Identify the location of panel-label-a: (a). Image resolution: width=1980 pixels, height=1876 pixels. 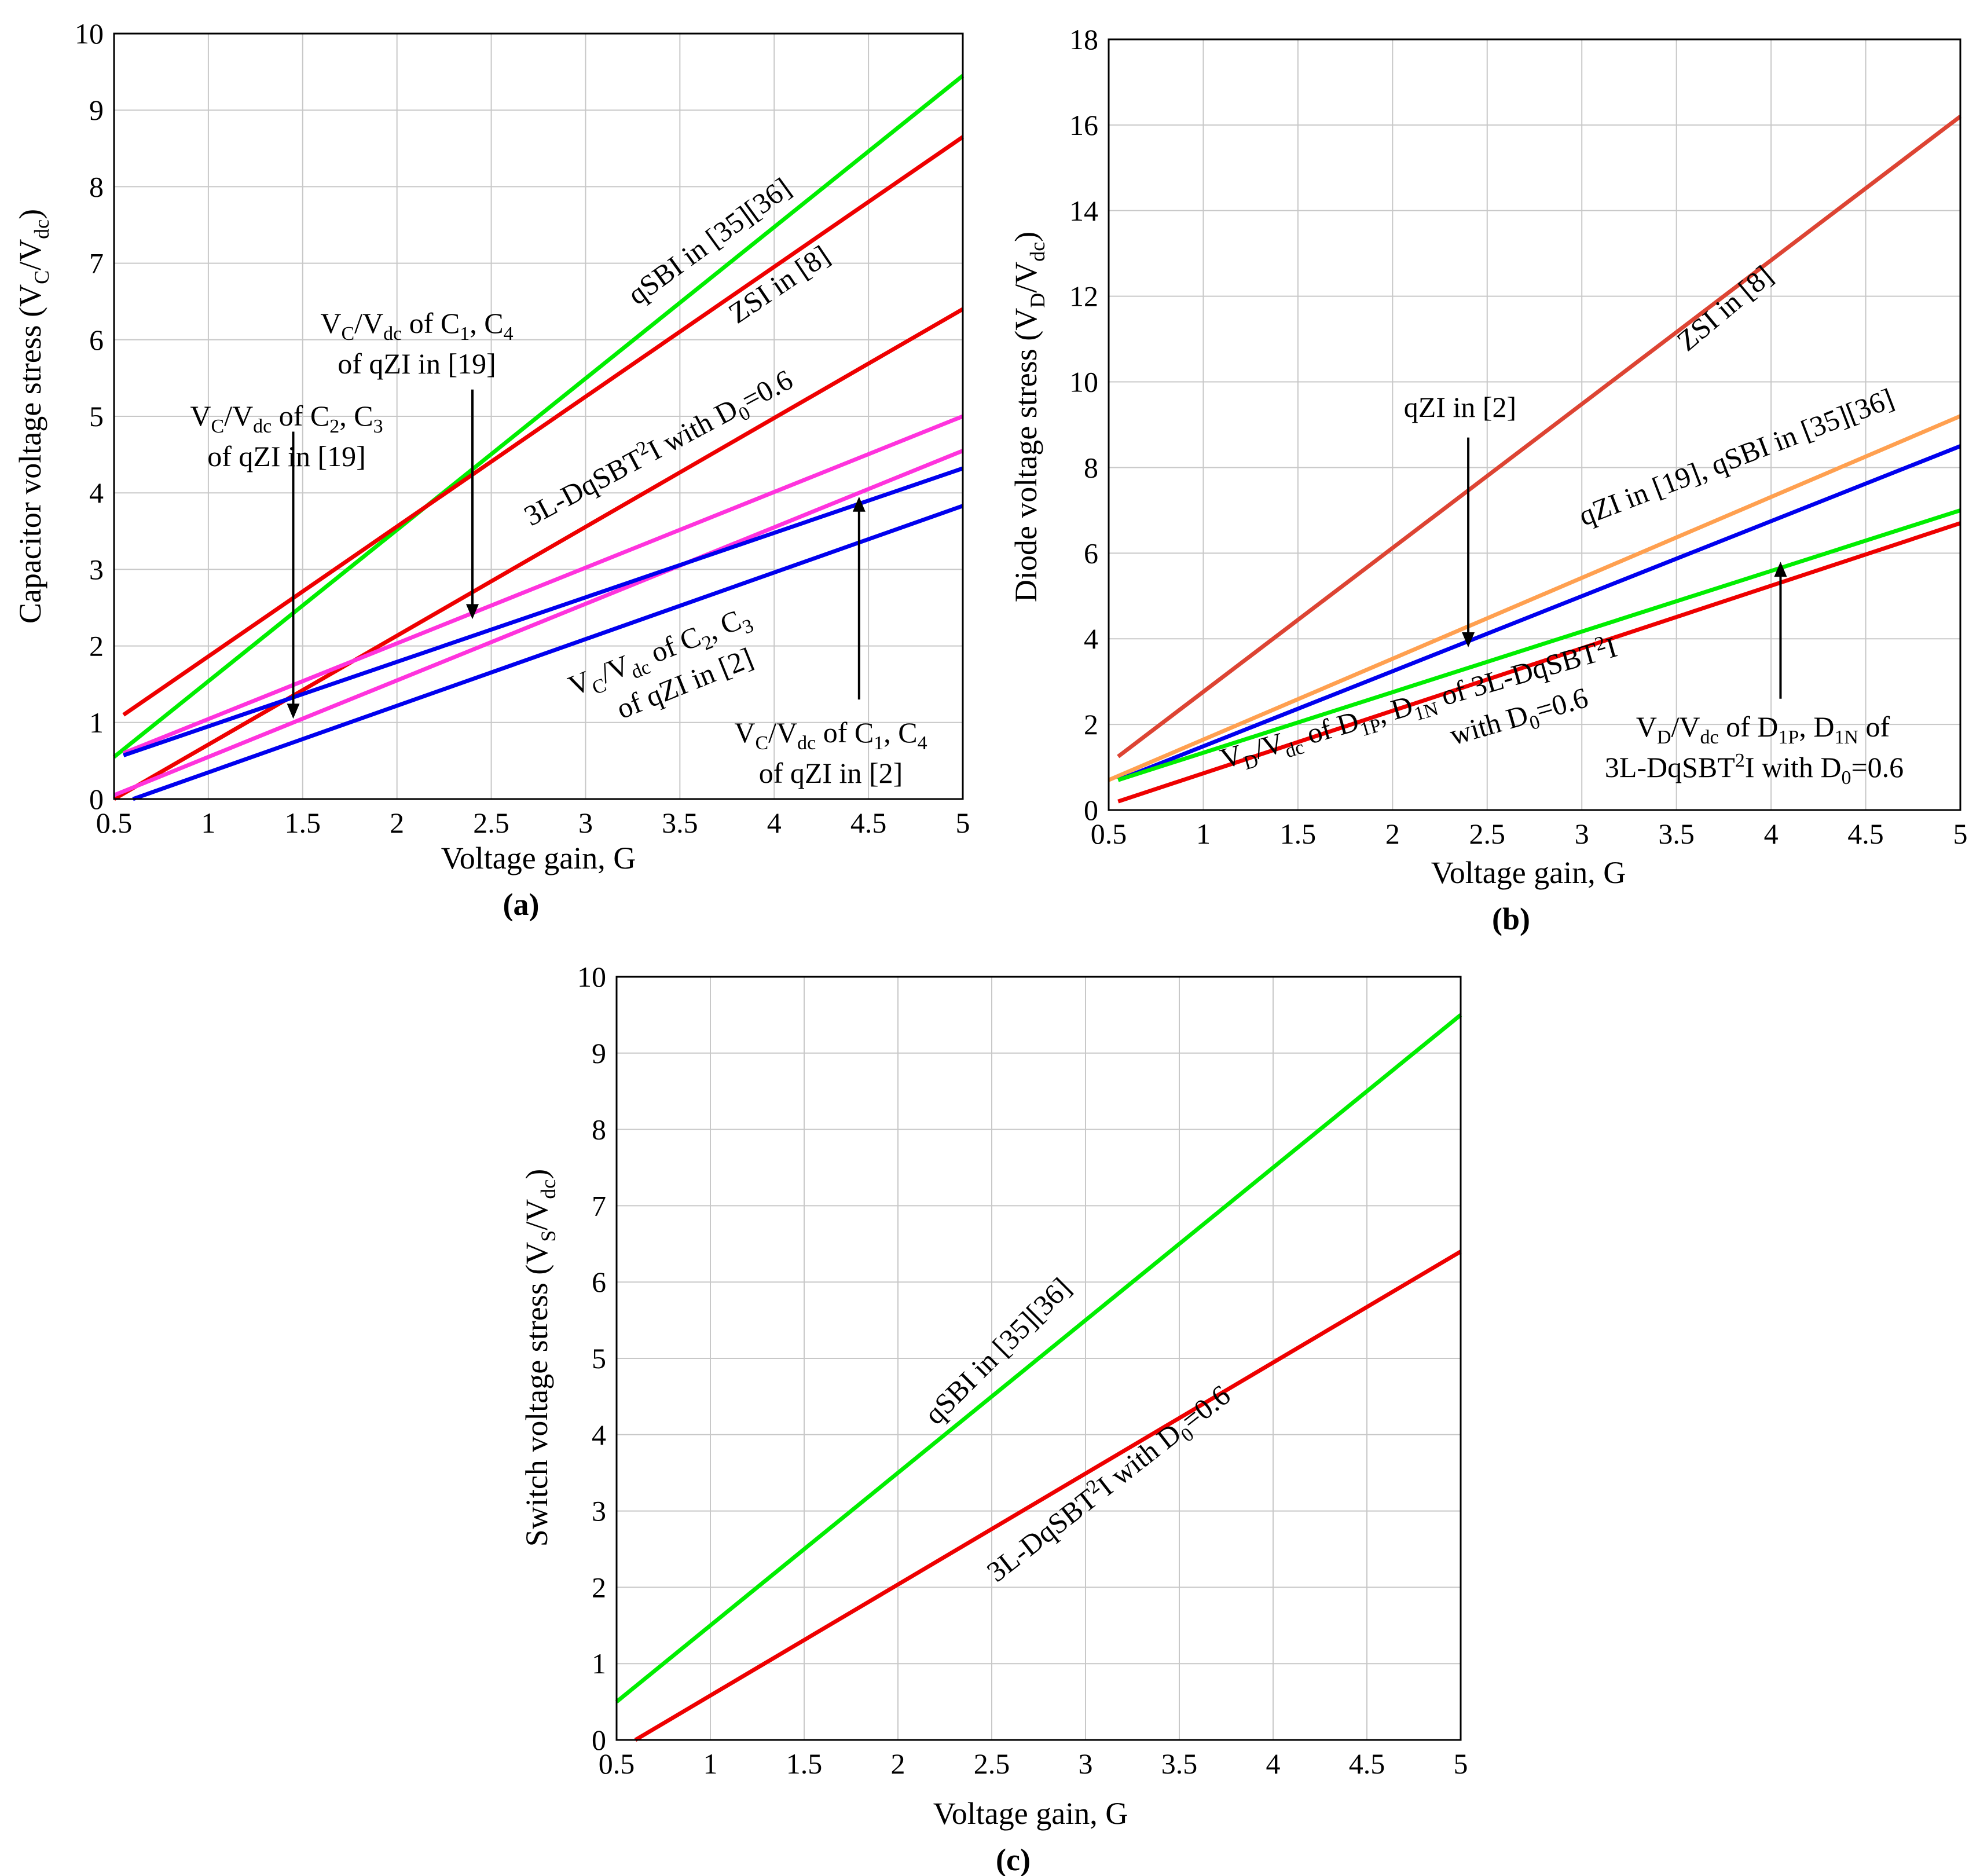
(521, 904).